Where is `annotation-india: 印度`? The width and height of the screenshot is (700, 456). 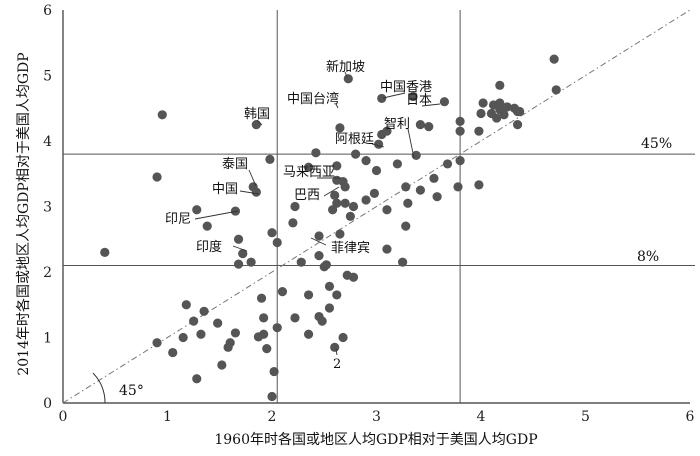 annotation-india: 印度 is located at coordinates (209, 247).